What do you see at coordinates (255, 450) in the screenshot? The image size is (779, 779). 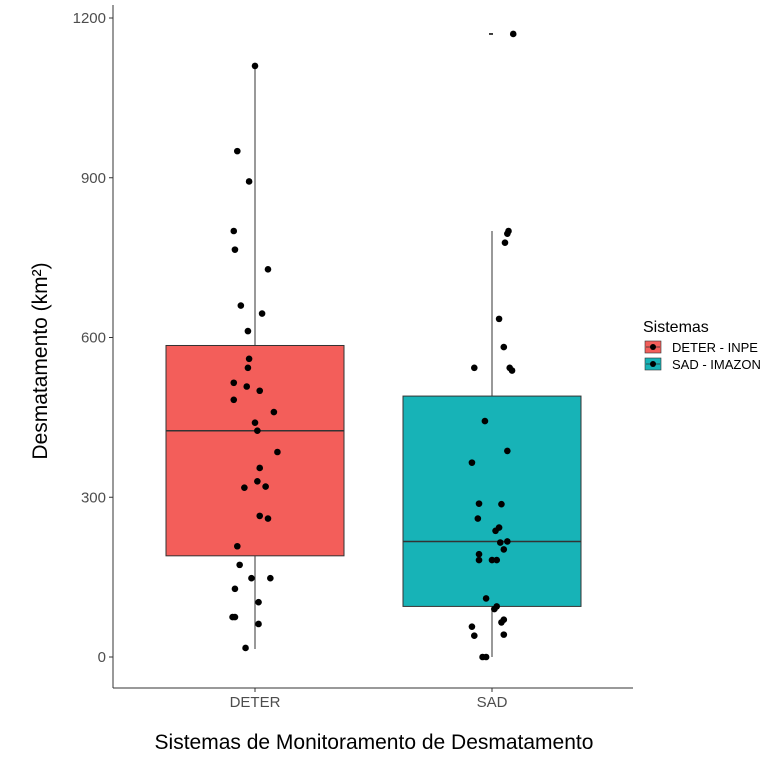 I see `box-deter` at bounding box center [255, 450].